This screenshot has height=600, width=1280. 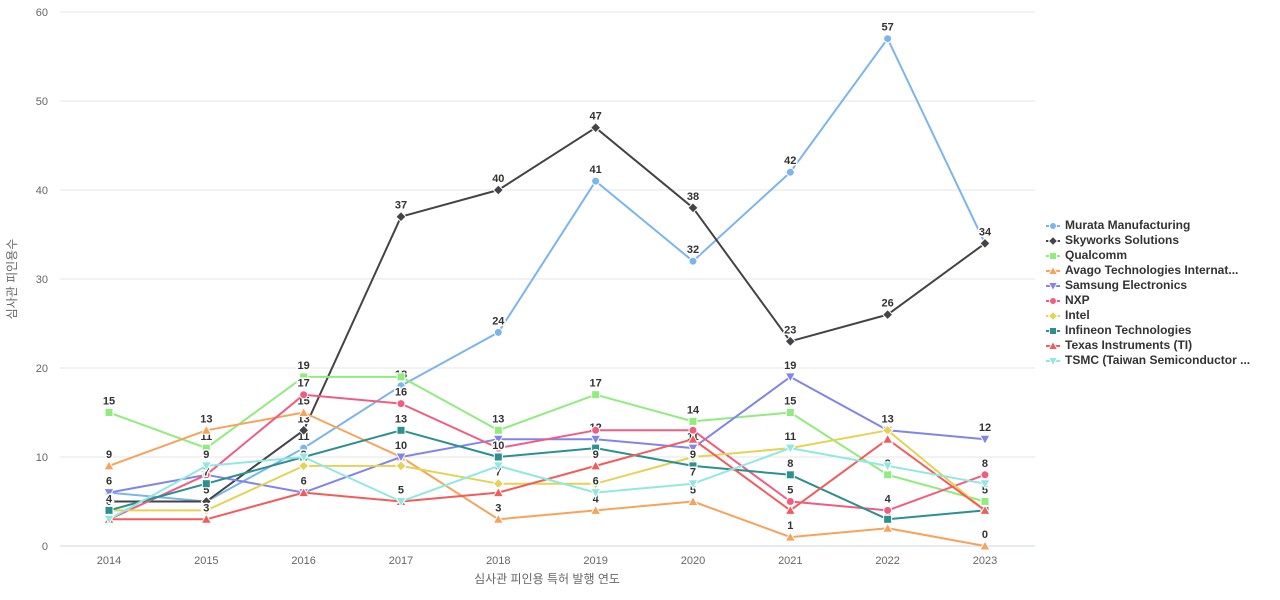 What do you see at coordinates (401, 502) in the screenshot?
I see `data-point-tsmc-taiwan-semiconductor-2017` at bounding box center [401, 502].